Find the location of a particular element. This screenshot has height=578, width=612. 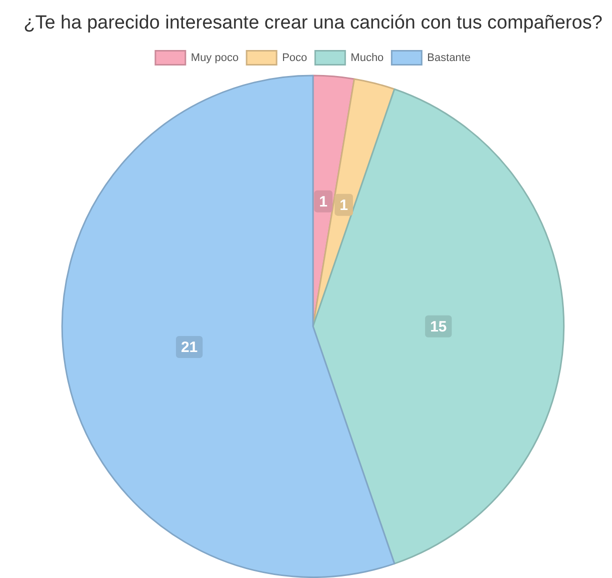

chart-title: ¿Te ha parecido interesante crear una canción con tus compañeros? is located at coordinates (313, 23).